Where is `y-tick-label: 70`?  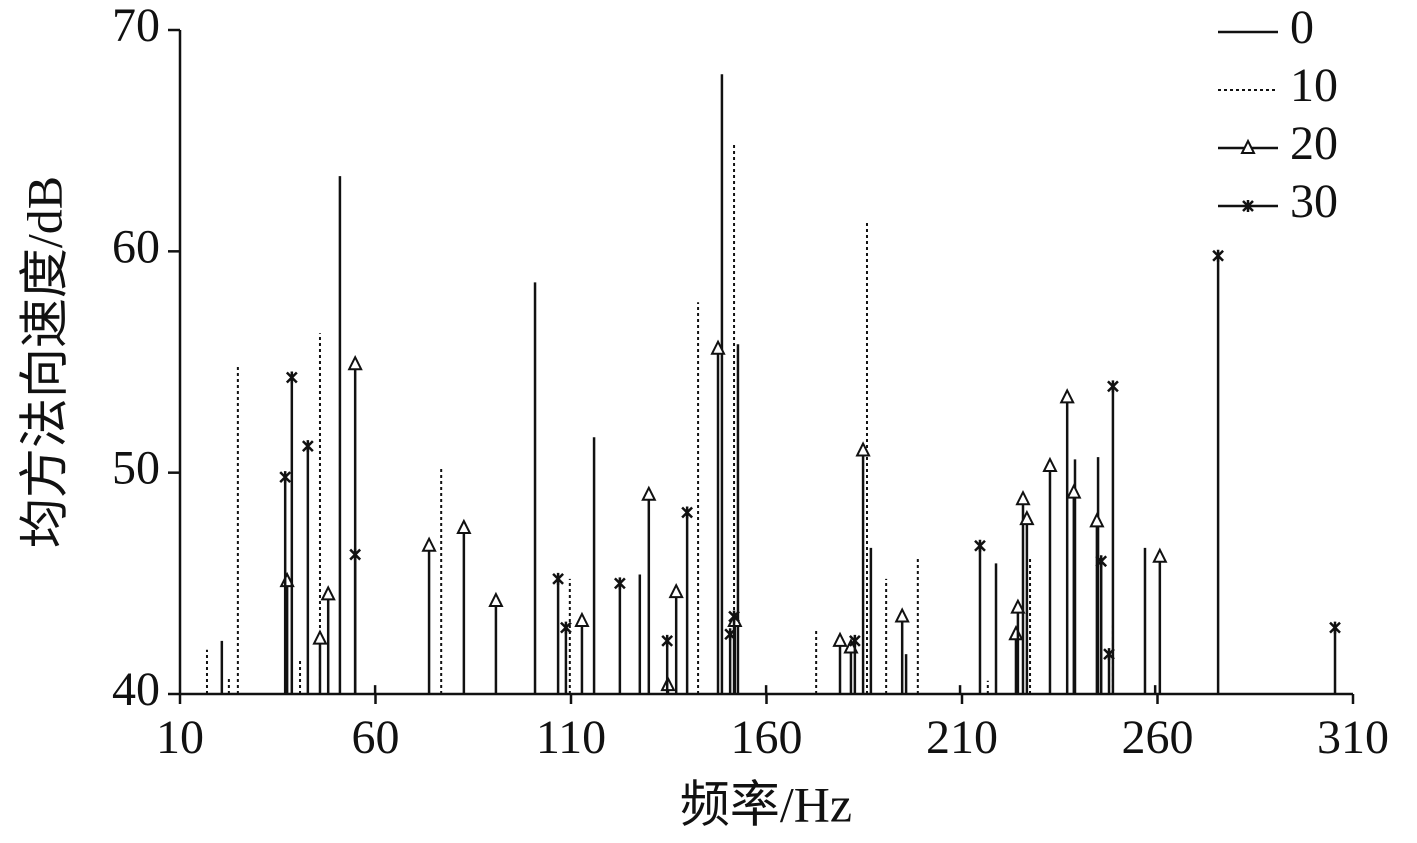
y-tick-label: 70 is located at coordinates (136, 26).